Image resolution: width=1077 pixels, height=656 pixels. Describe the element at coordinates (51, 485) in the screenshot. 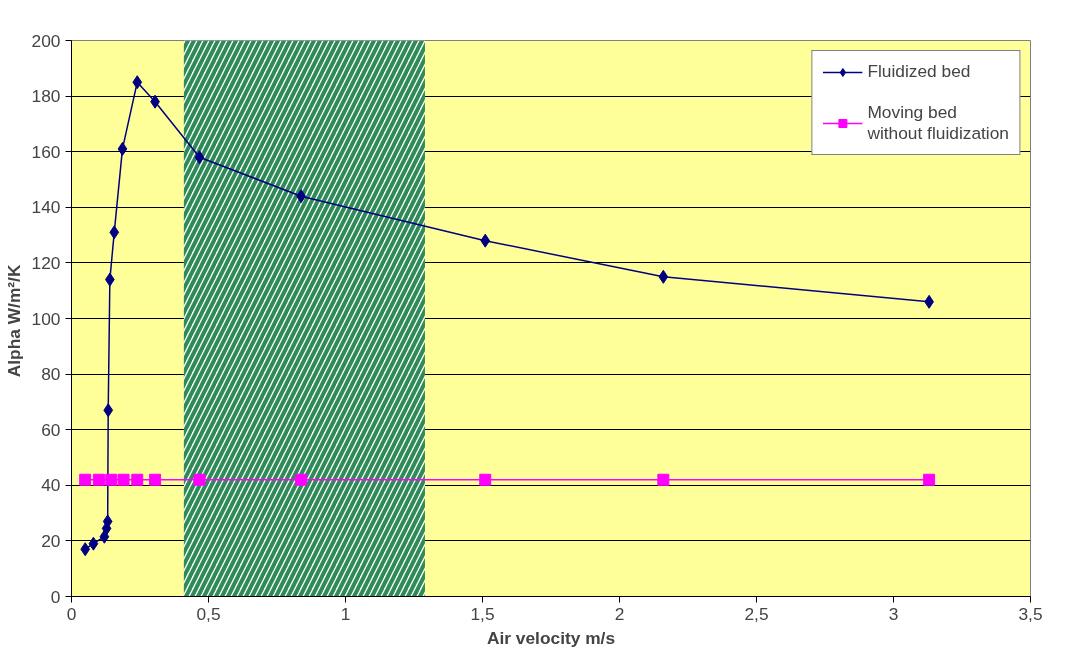

I see `y-tick-label: 40` at that location.